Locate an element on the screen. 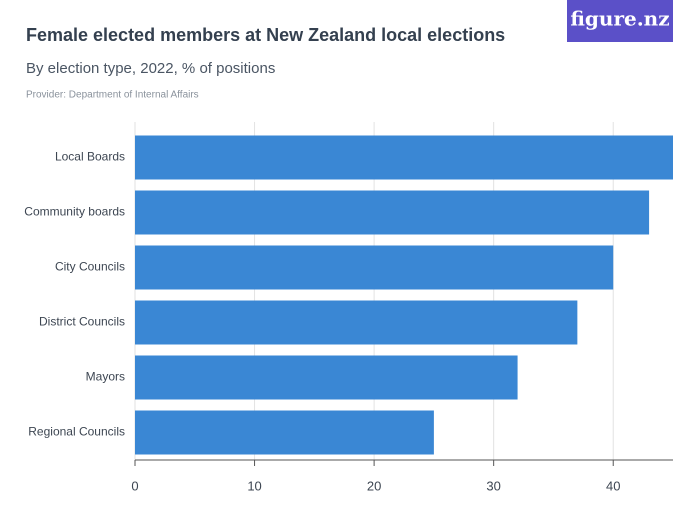 This screenshot has height=525, width=700. logo: figure.nz is located at coordinates (619, 19).